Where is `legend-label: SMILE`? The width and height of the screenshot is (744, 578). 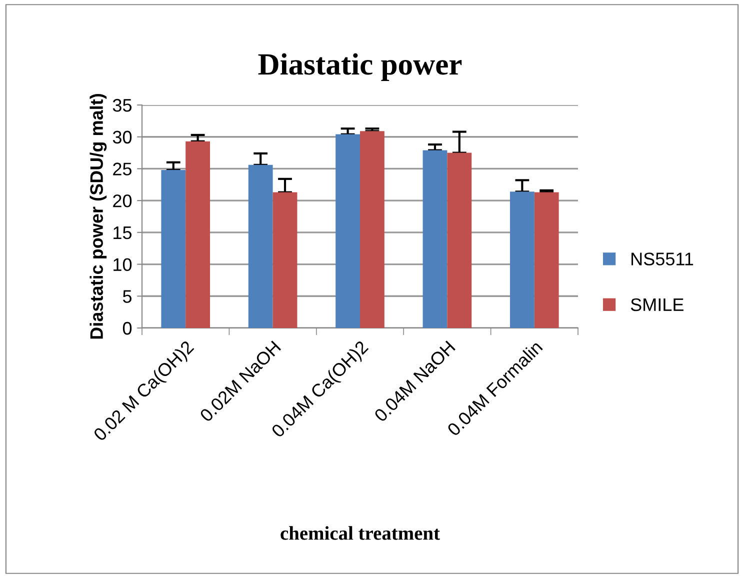
legend-label: SMILE is located at coordinates (657, 305).